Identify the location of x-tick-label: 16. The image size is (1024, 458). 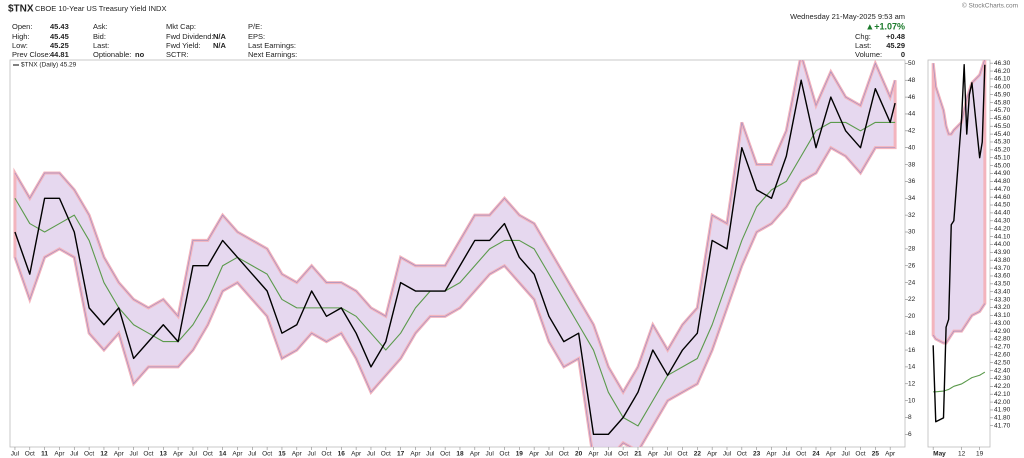
(342, 454).